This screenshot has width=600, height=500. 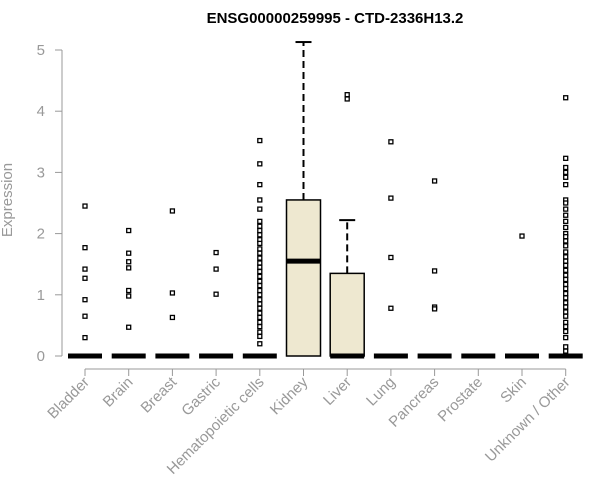 I want to click on x-tick-label: Prostate, so click(x=461, y=400).